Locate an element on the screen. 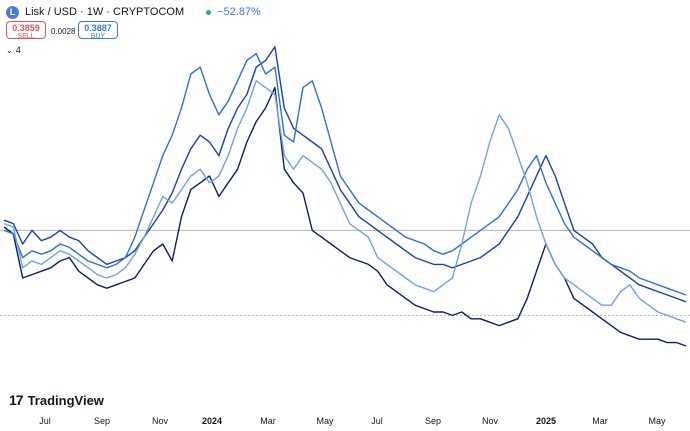  buy-label: BUY is located at coordinates (98, 36).